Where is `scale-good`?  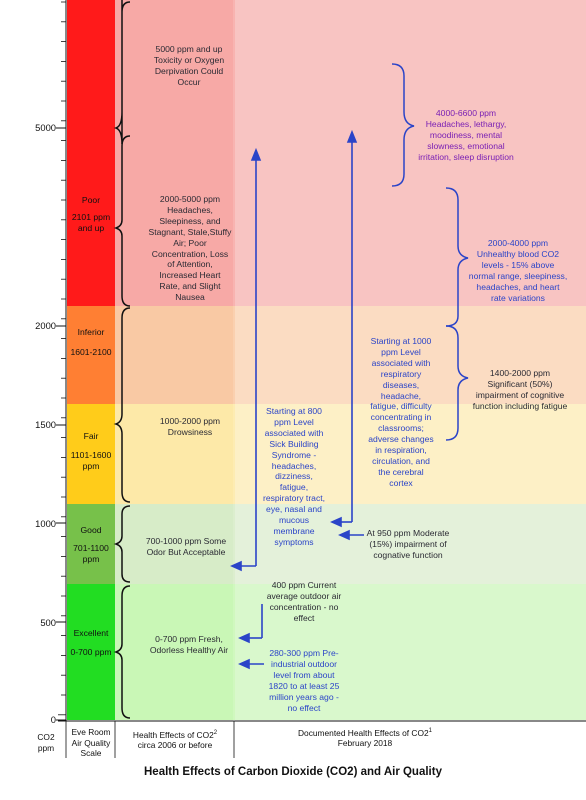 scale-good is located at coordinates (91, 544).